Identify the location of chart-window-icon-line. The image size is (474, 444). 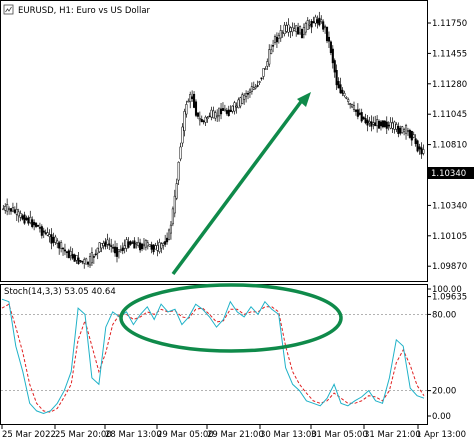
(8, 9).